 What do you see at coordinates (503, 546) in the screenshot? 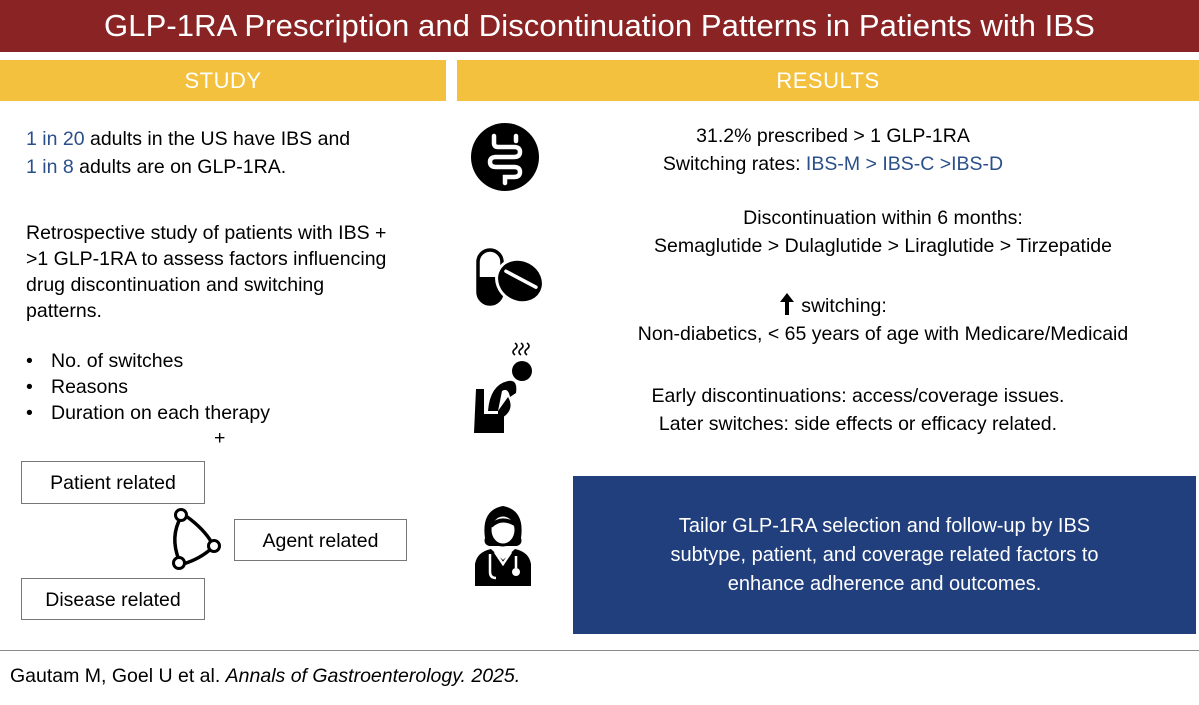
I see `doctor-icon` at bounding box center [503, 546].